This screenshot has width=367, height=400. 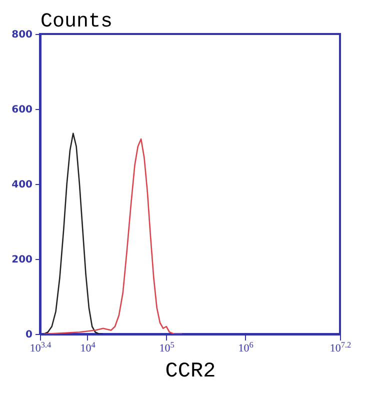 I want to click on y-tick-label: 200, so click(x=22, y=260).